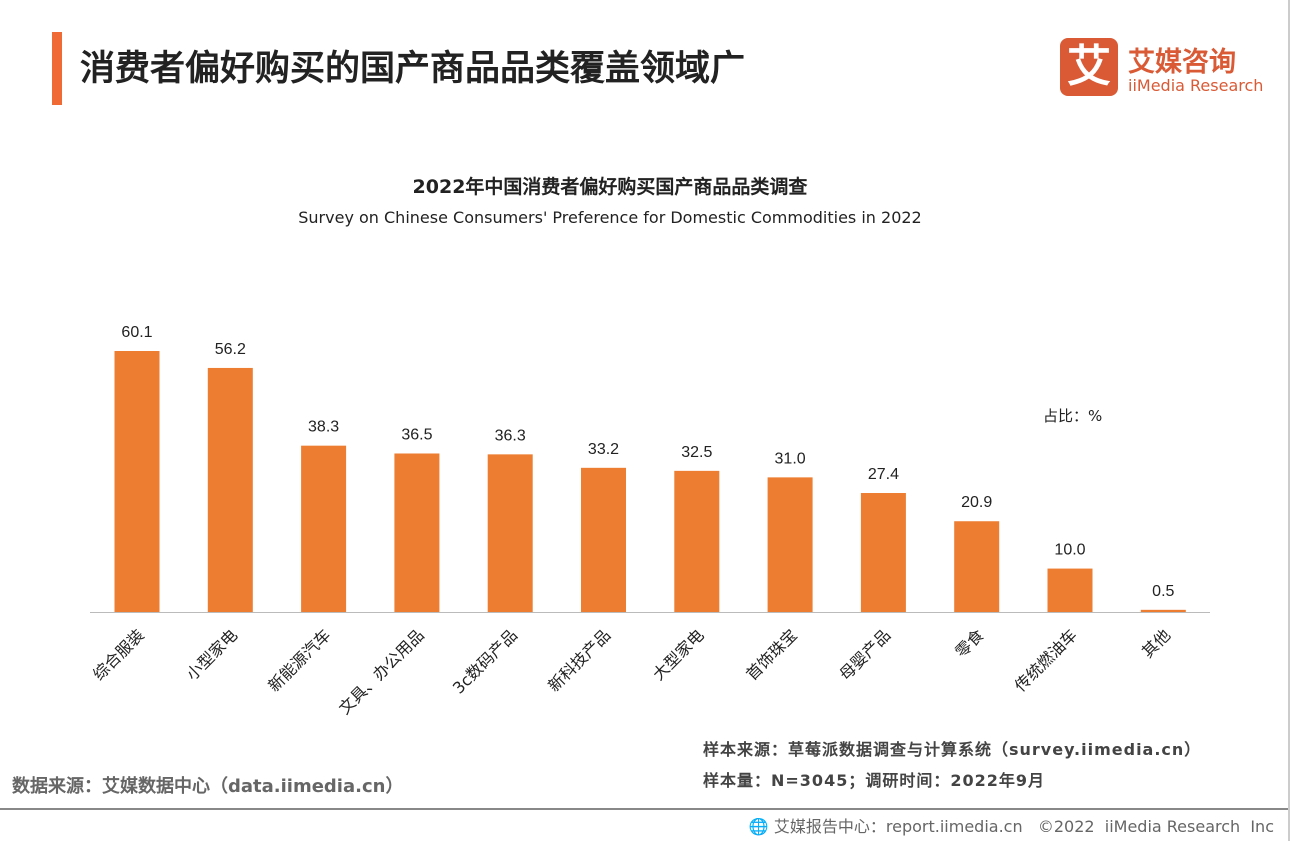  I want to click on data-label: 0.5, so click(1163, 591).